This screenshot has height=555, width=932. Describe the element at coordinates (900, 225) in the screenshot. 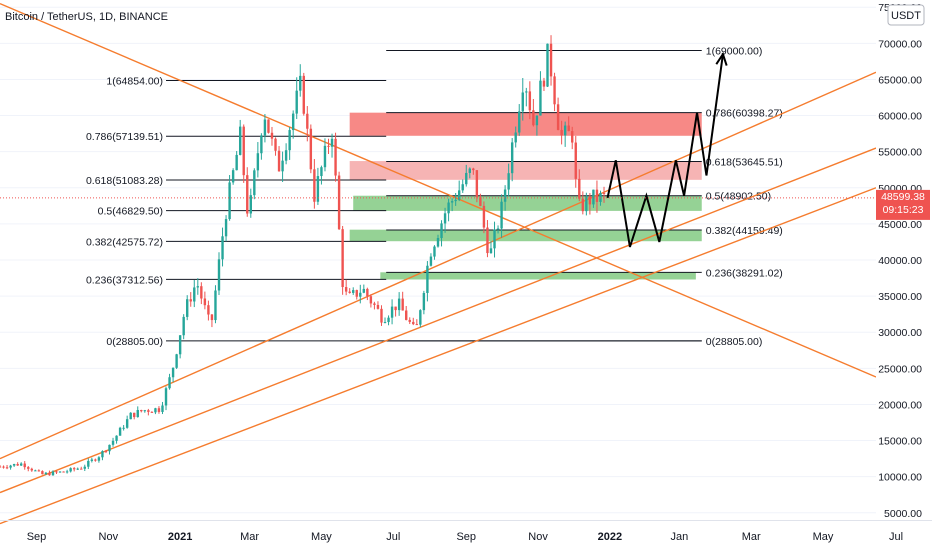

I see `price-tick: 45000.00` at that location.